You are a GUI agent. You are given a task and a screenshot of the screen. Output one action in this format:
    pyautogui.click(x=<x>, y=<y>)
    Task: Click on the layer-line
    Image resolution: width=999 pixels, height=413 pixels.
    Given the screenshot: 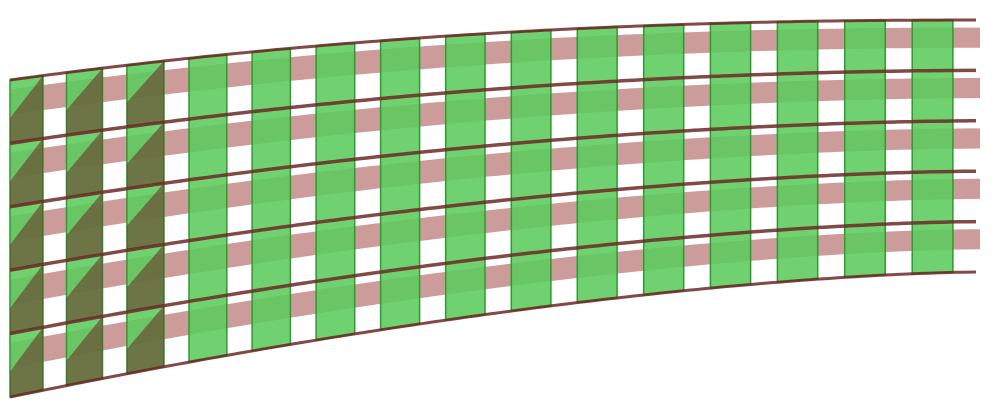 What is the action you would take?
    pyautogui.click(x=492, y=50)
    